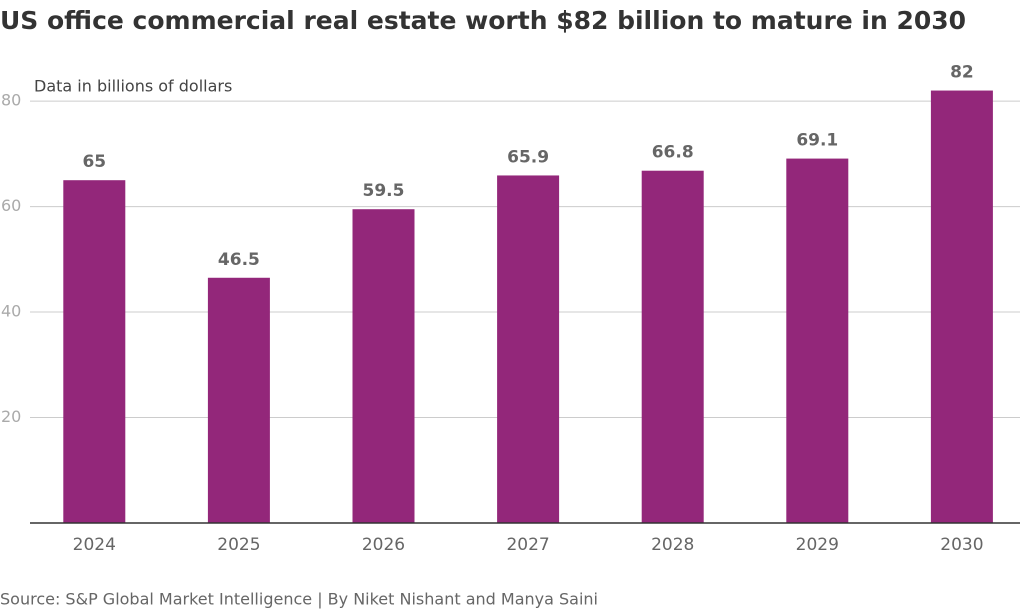 Image resolution: width=1024 pixels, height=613 pixels. What do you see at coordinates (673, 153) in the screenshot?
I see `value-label: 66.8` at bounding box center [673, 153].